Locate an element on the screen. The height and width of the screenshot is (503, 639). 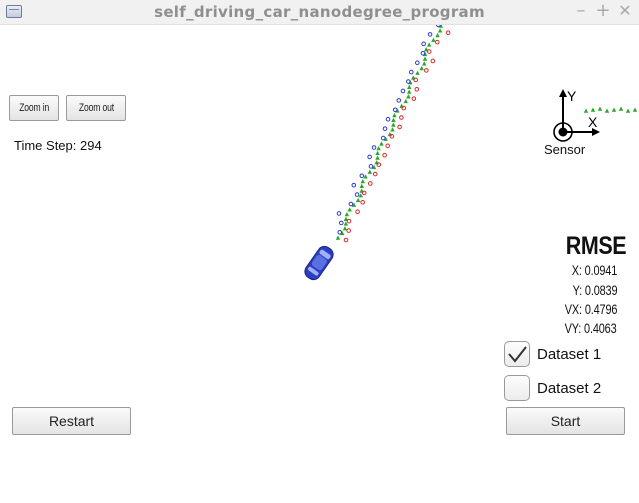
rmse-title: RMSE is located at coordinates (596, 246).